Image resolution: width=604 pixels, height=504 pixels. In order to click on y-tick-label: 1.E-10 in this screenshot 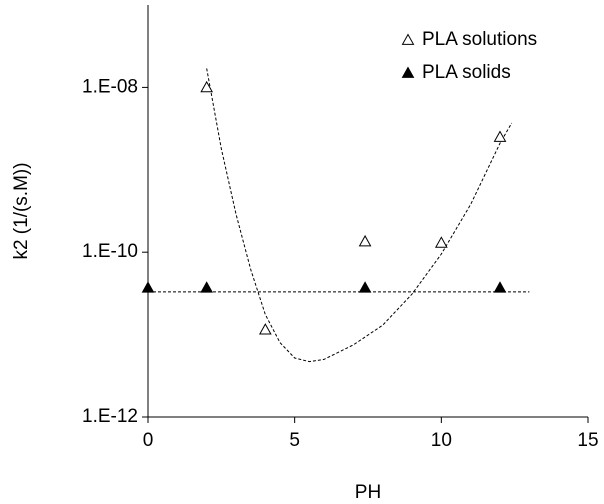, I will do `click(110, 251)`.